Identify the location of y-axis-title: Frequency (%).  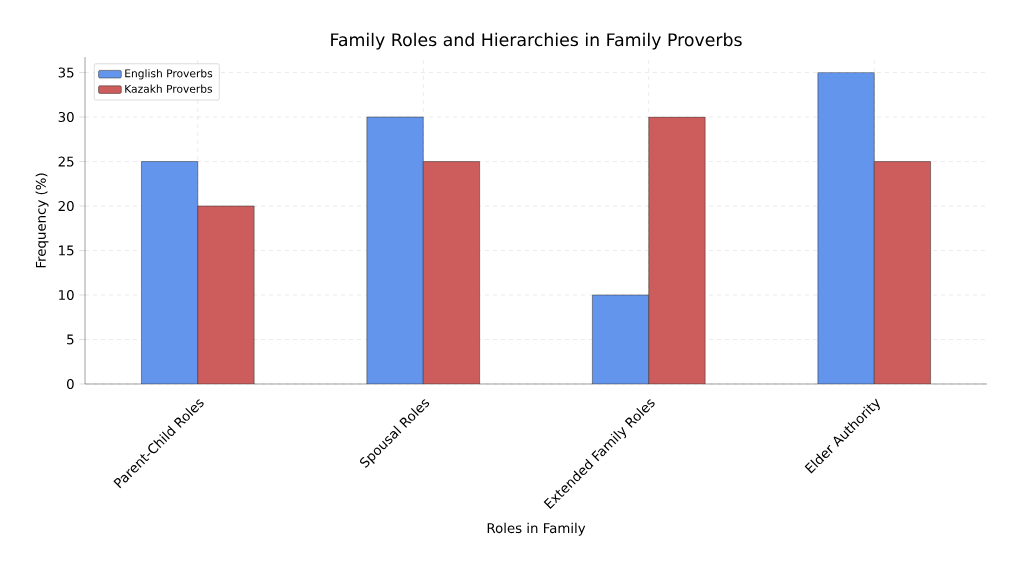
(42, 220).